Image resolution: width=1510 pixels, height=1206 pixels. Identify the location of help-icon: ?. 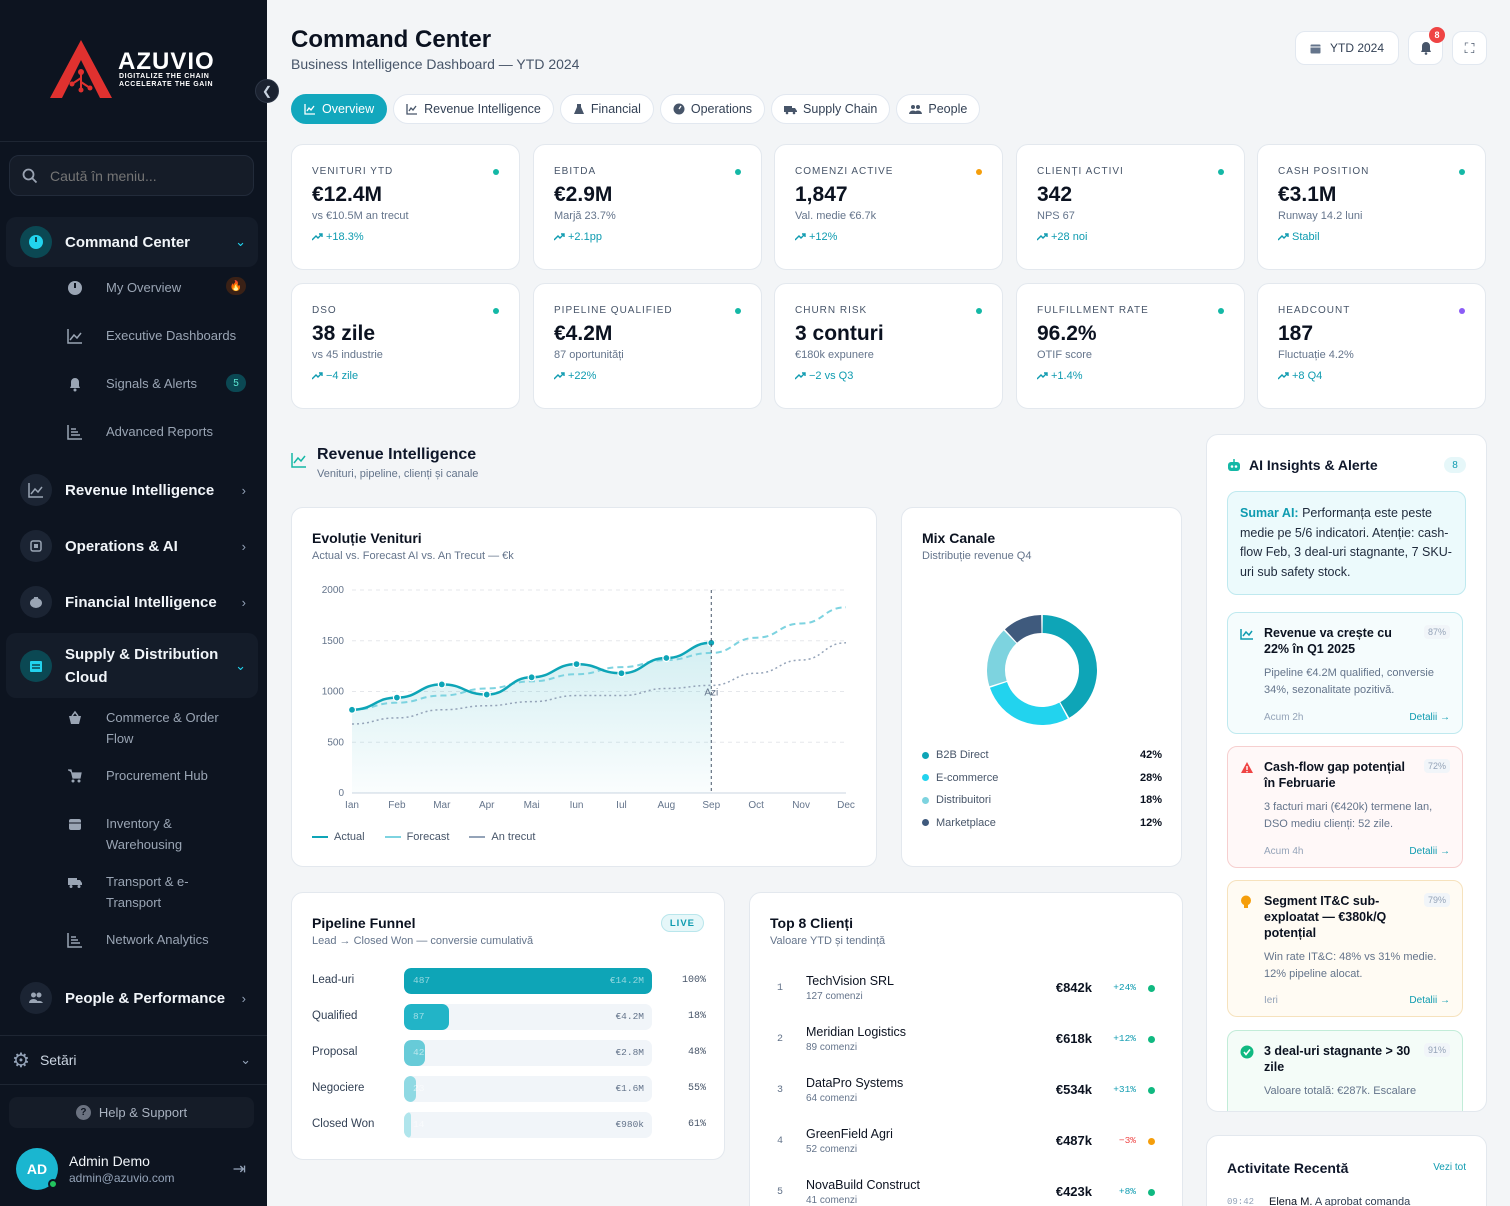
(83, 1112).